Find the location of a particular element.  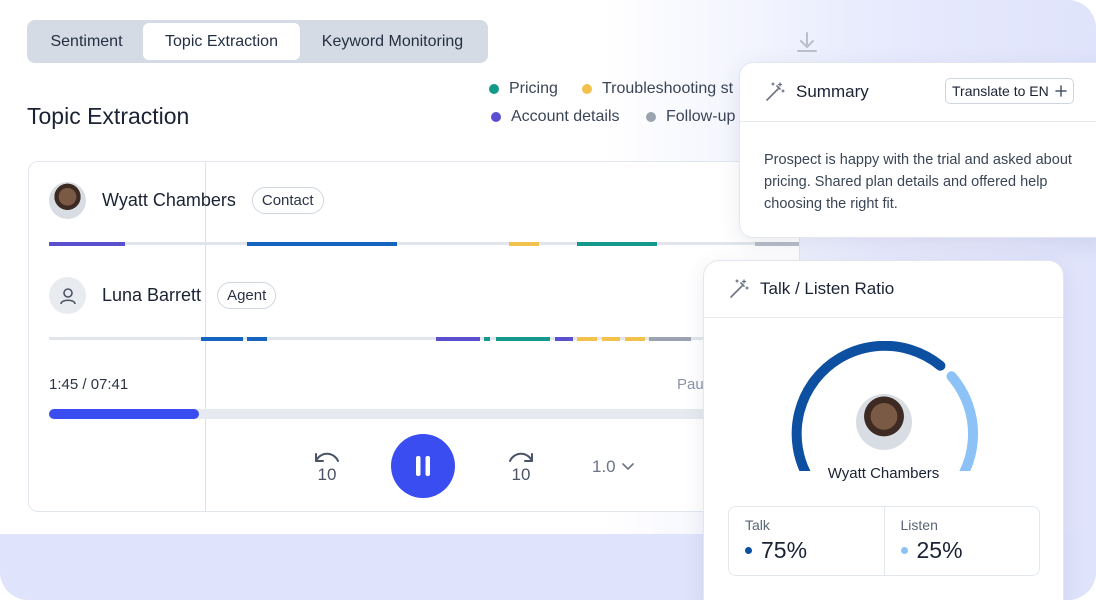

talk-value: 75% is located at coordinates (806, 550).